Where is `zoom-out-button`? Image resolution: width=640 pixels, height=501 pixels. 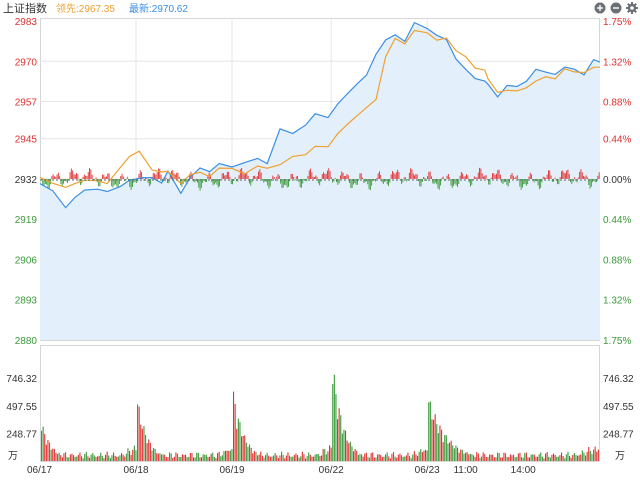 zoom-out-button is located at coordinates (616, 8).